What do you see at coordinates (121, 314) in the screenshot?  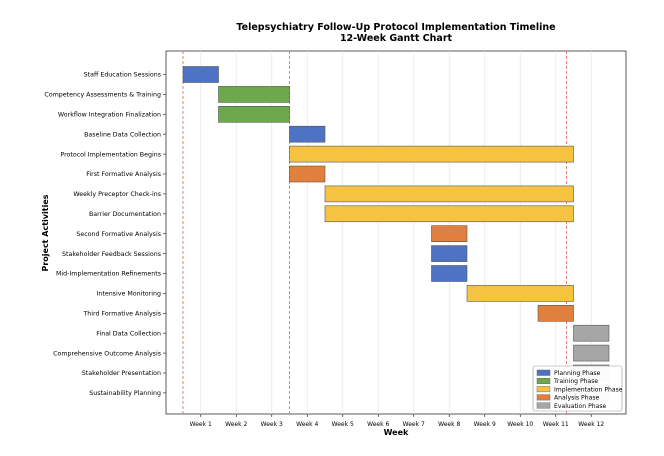 I see `y-tick-label: Third Formative Analysis` at bounding box center [121, 314].